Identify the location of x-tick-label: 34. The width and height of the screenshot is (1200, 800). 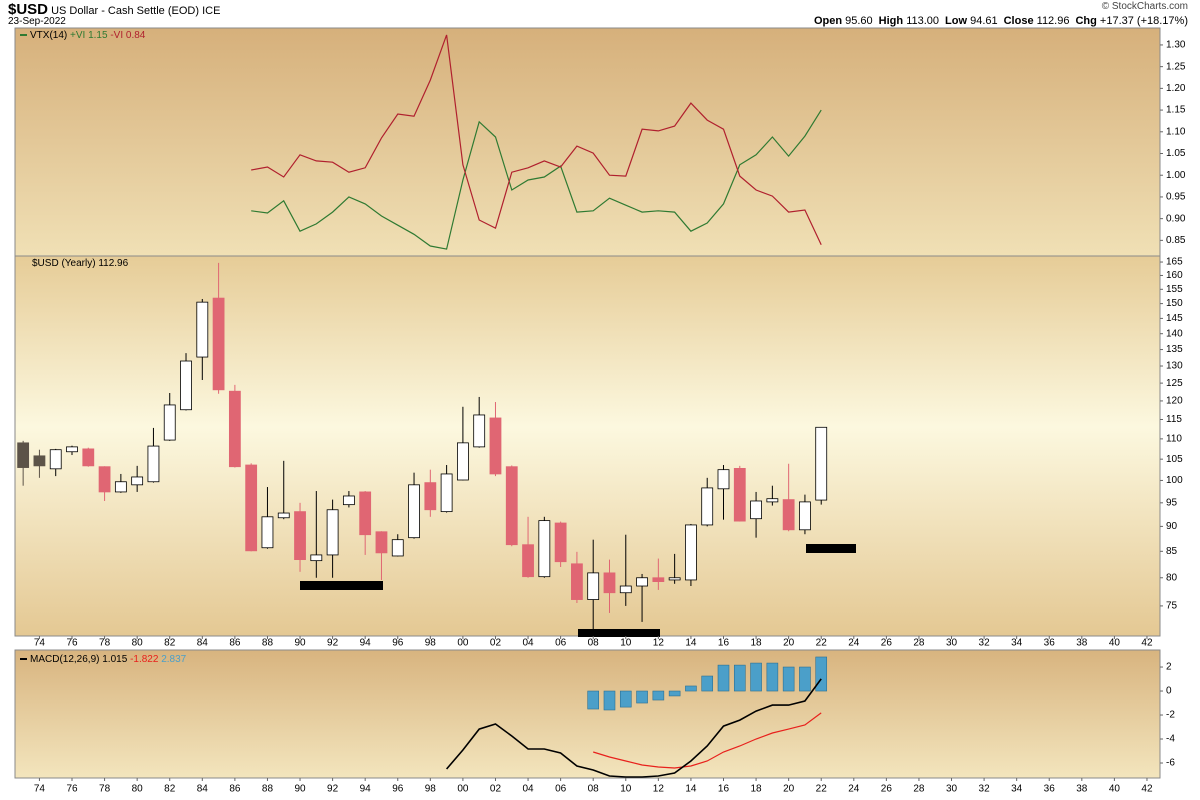
(1017, 789).